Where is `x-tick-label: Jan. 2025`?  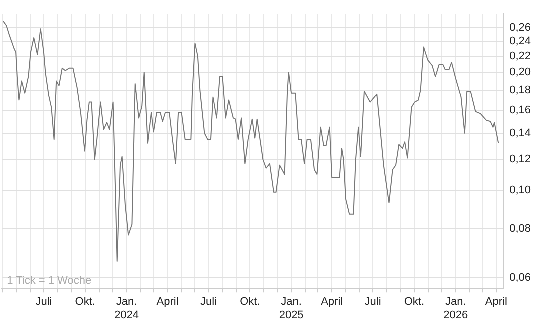 x-tick-label: Jan. 2025 is located at coordinates (291, 309).